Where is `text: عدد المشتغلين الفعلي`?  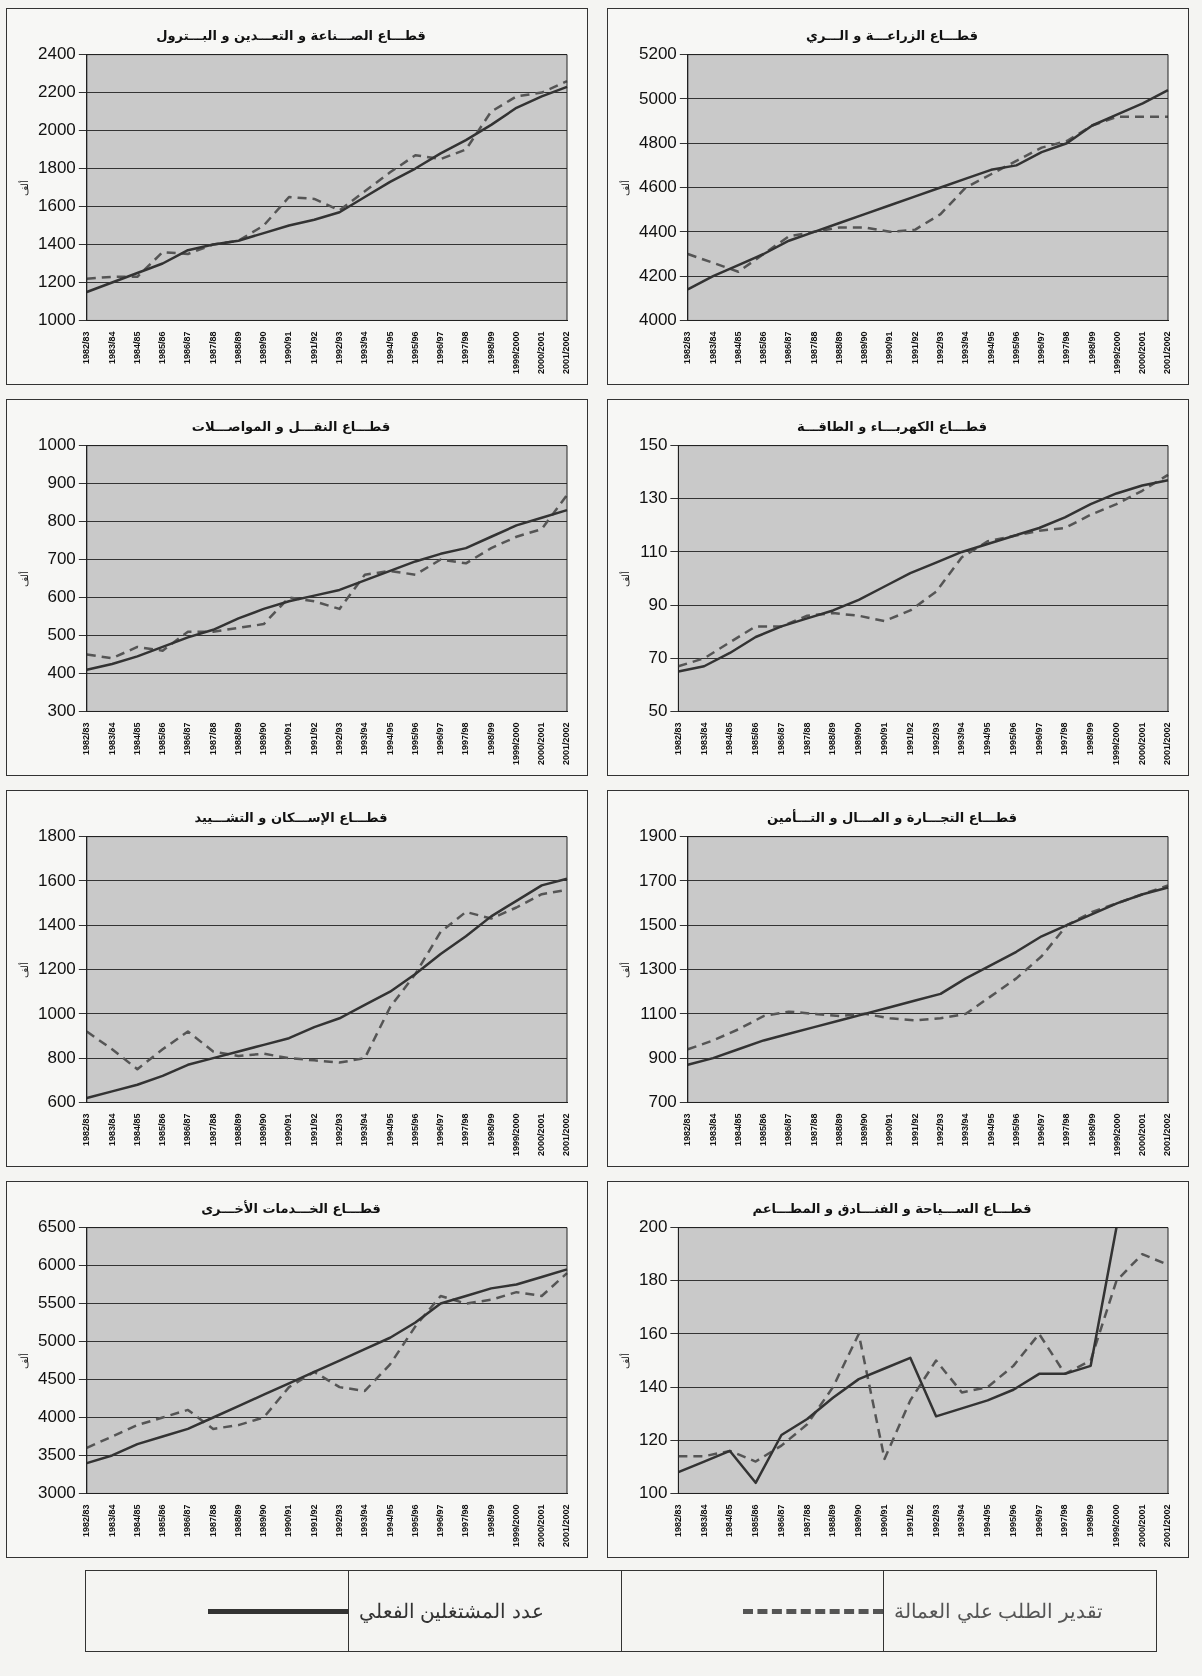 text: عدد المشتغلين الفعلي is located at coordinates (451, 1612).